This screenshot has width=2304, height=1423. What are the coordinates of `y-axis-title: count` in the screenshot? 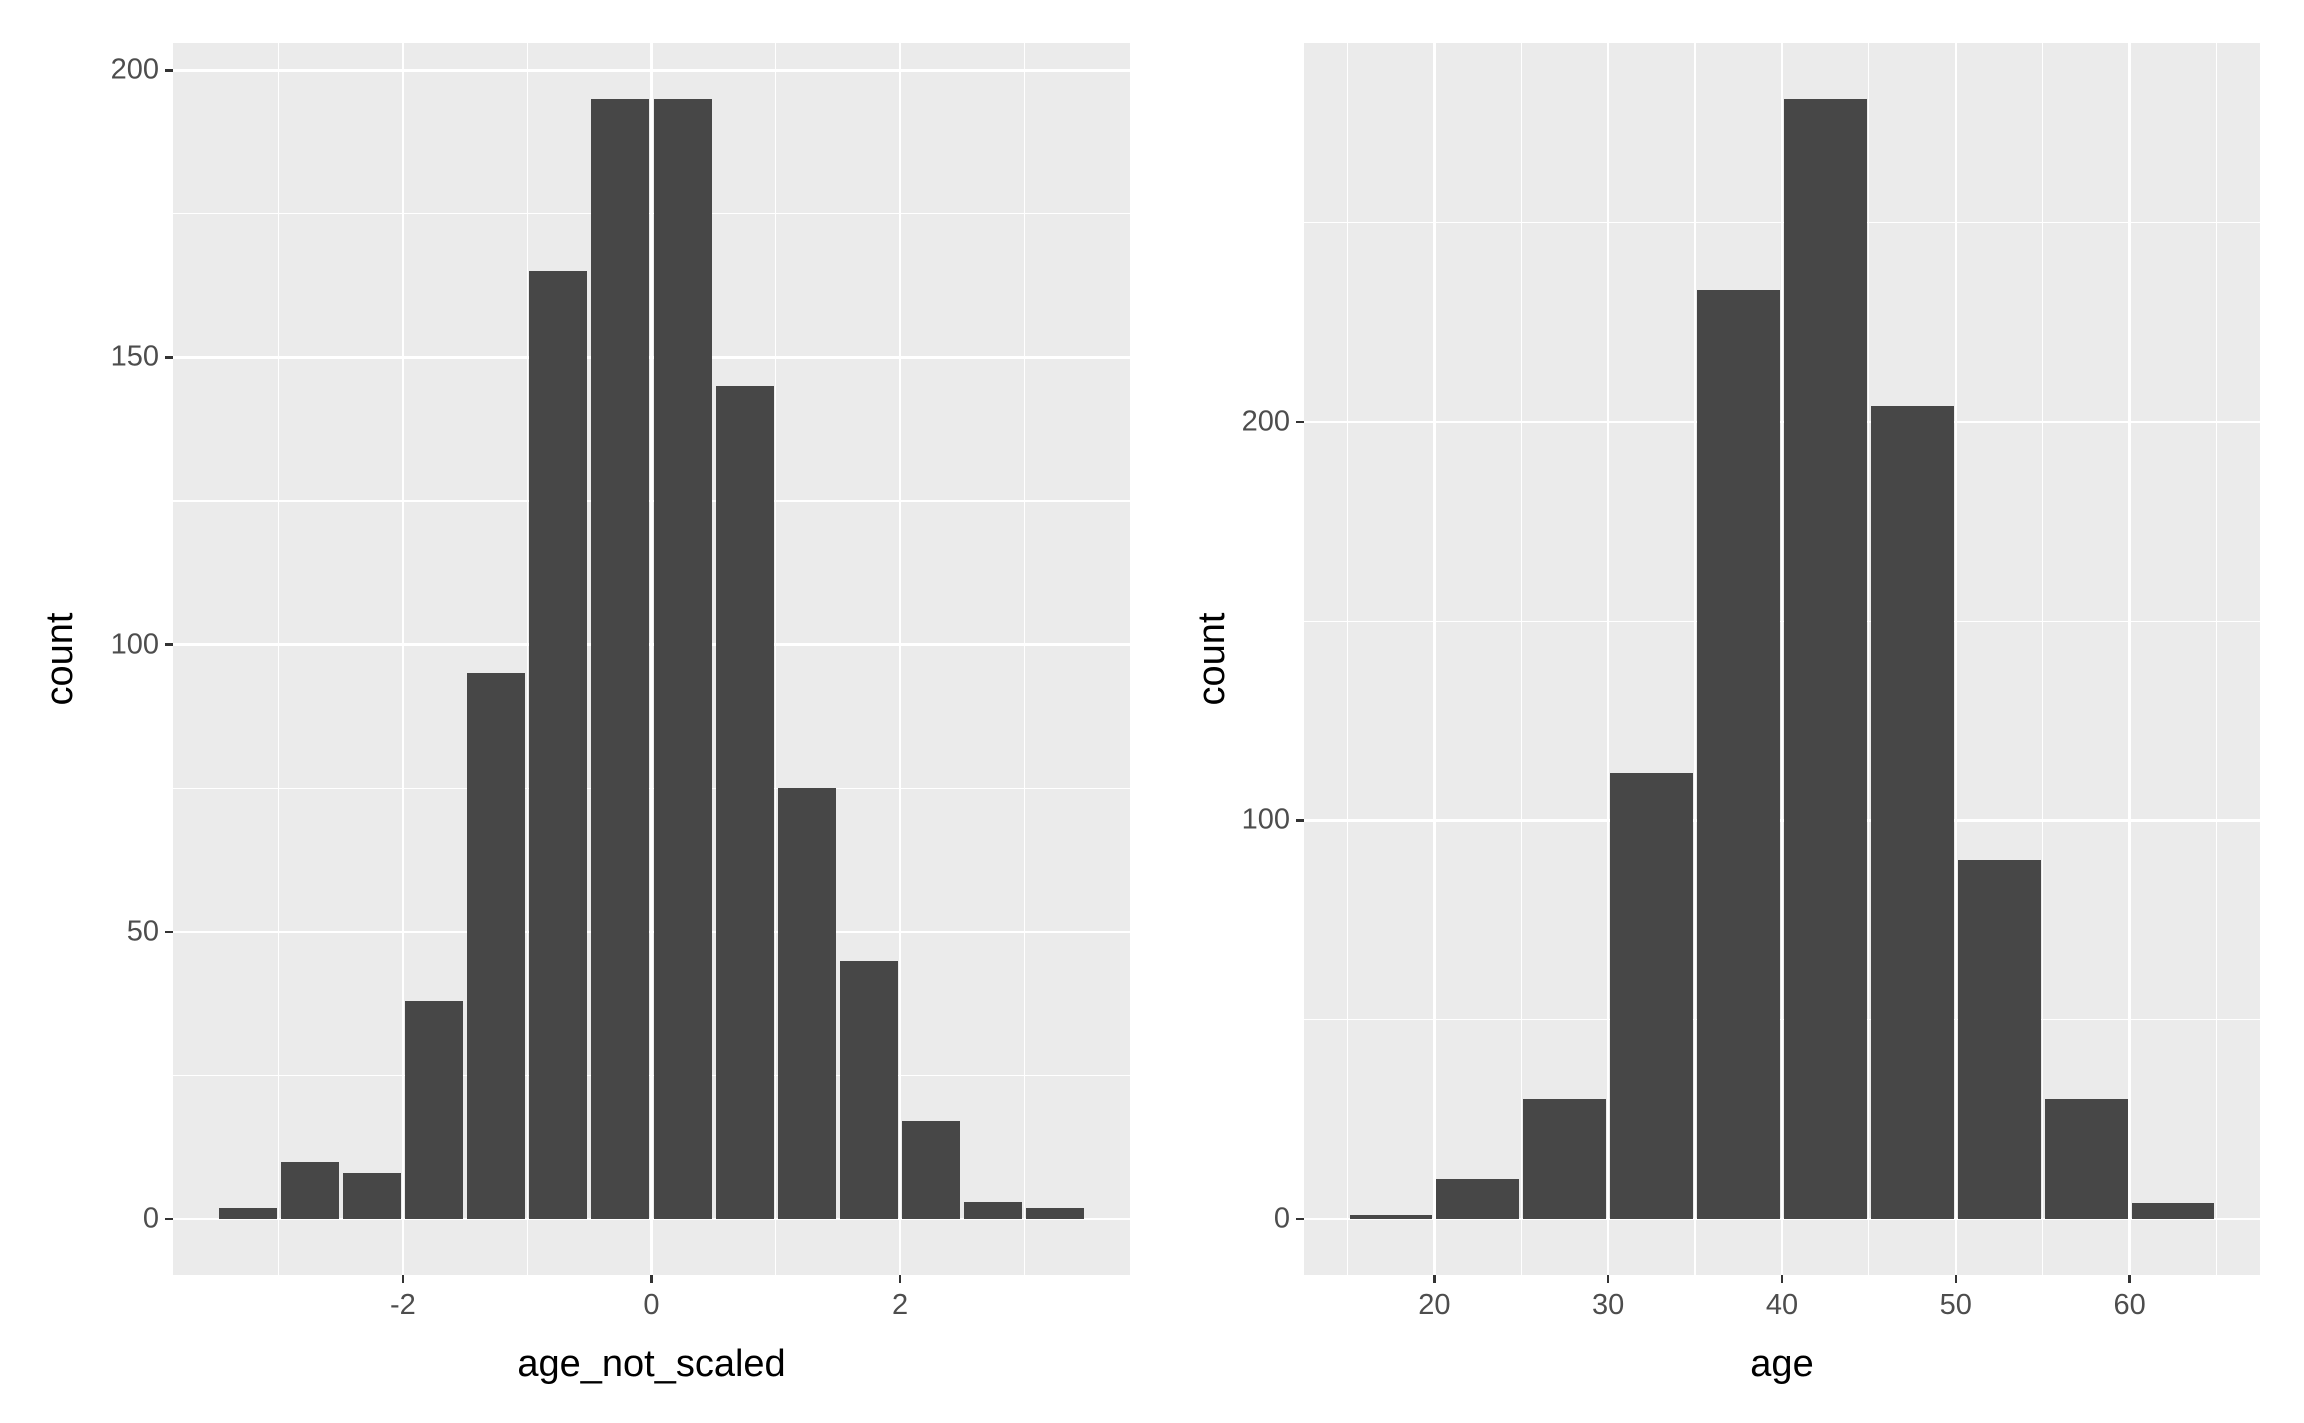 It's located at (1212, 659).